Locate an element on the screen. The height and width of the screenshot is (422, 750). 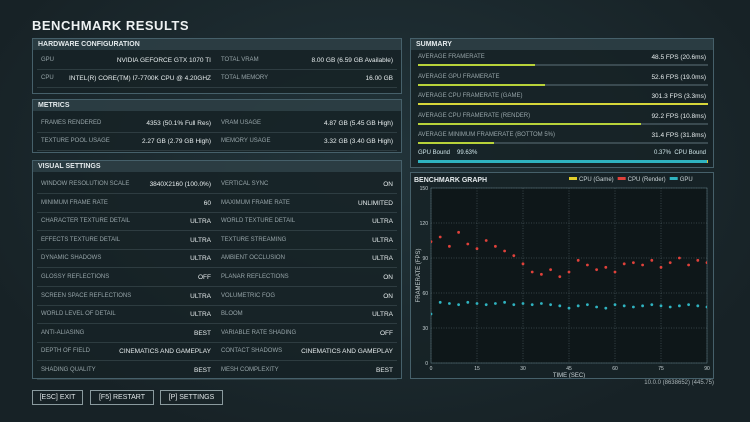
panel-heading: VISUAL SETTINGS is located at coordinates (217, 166).